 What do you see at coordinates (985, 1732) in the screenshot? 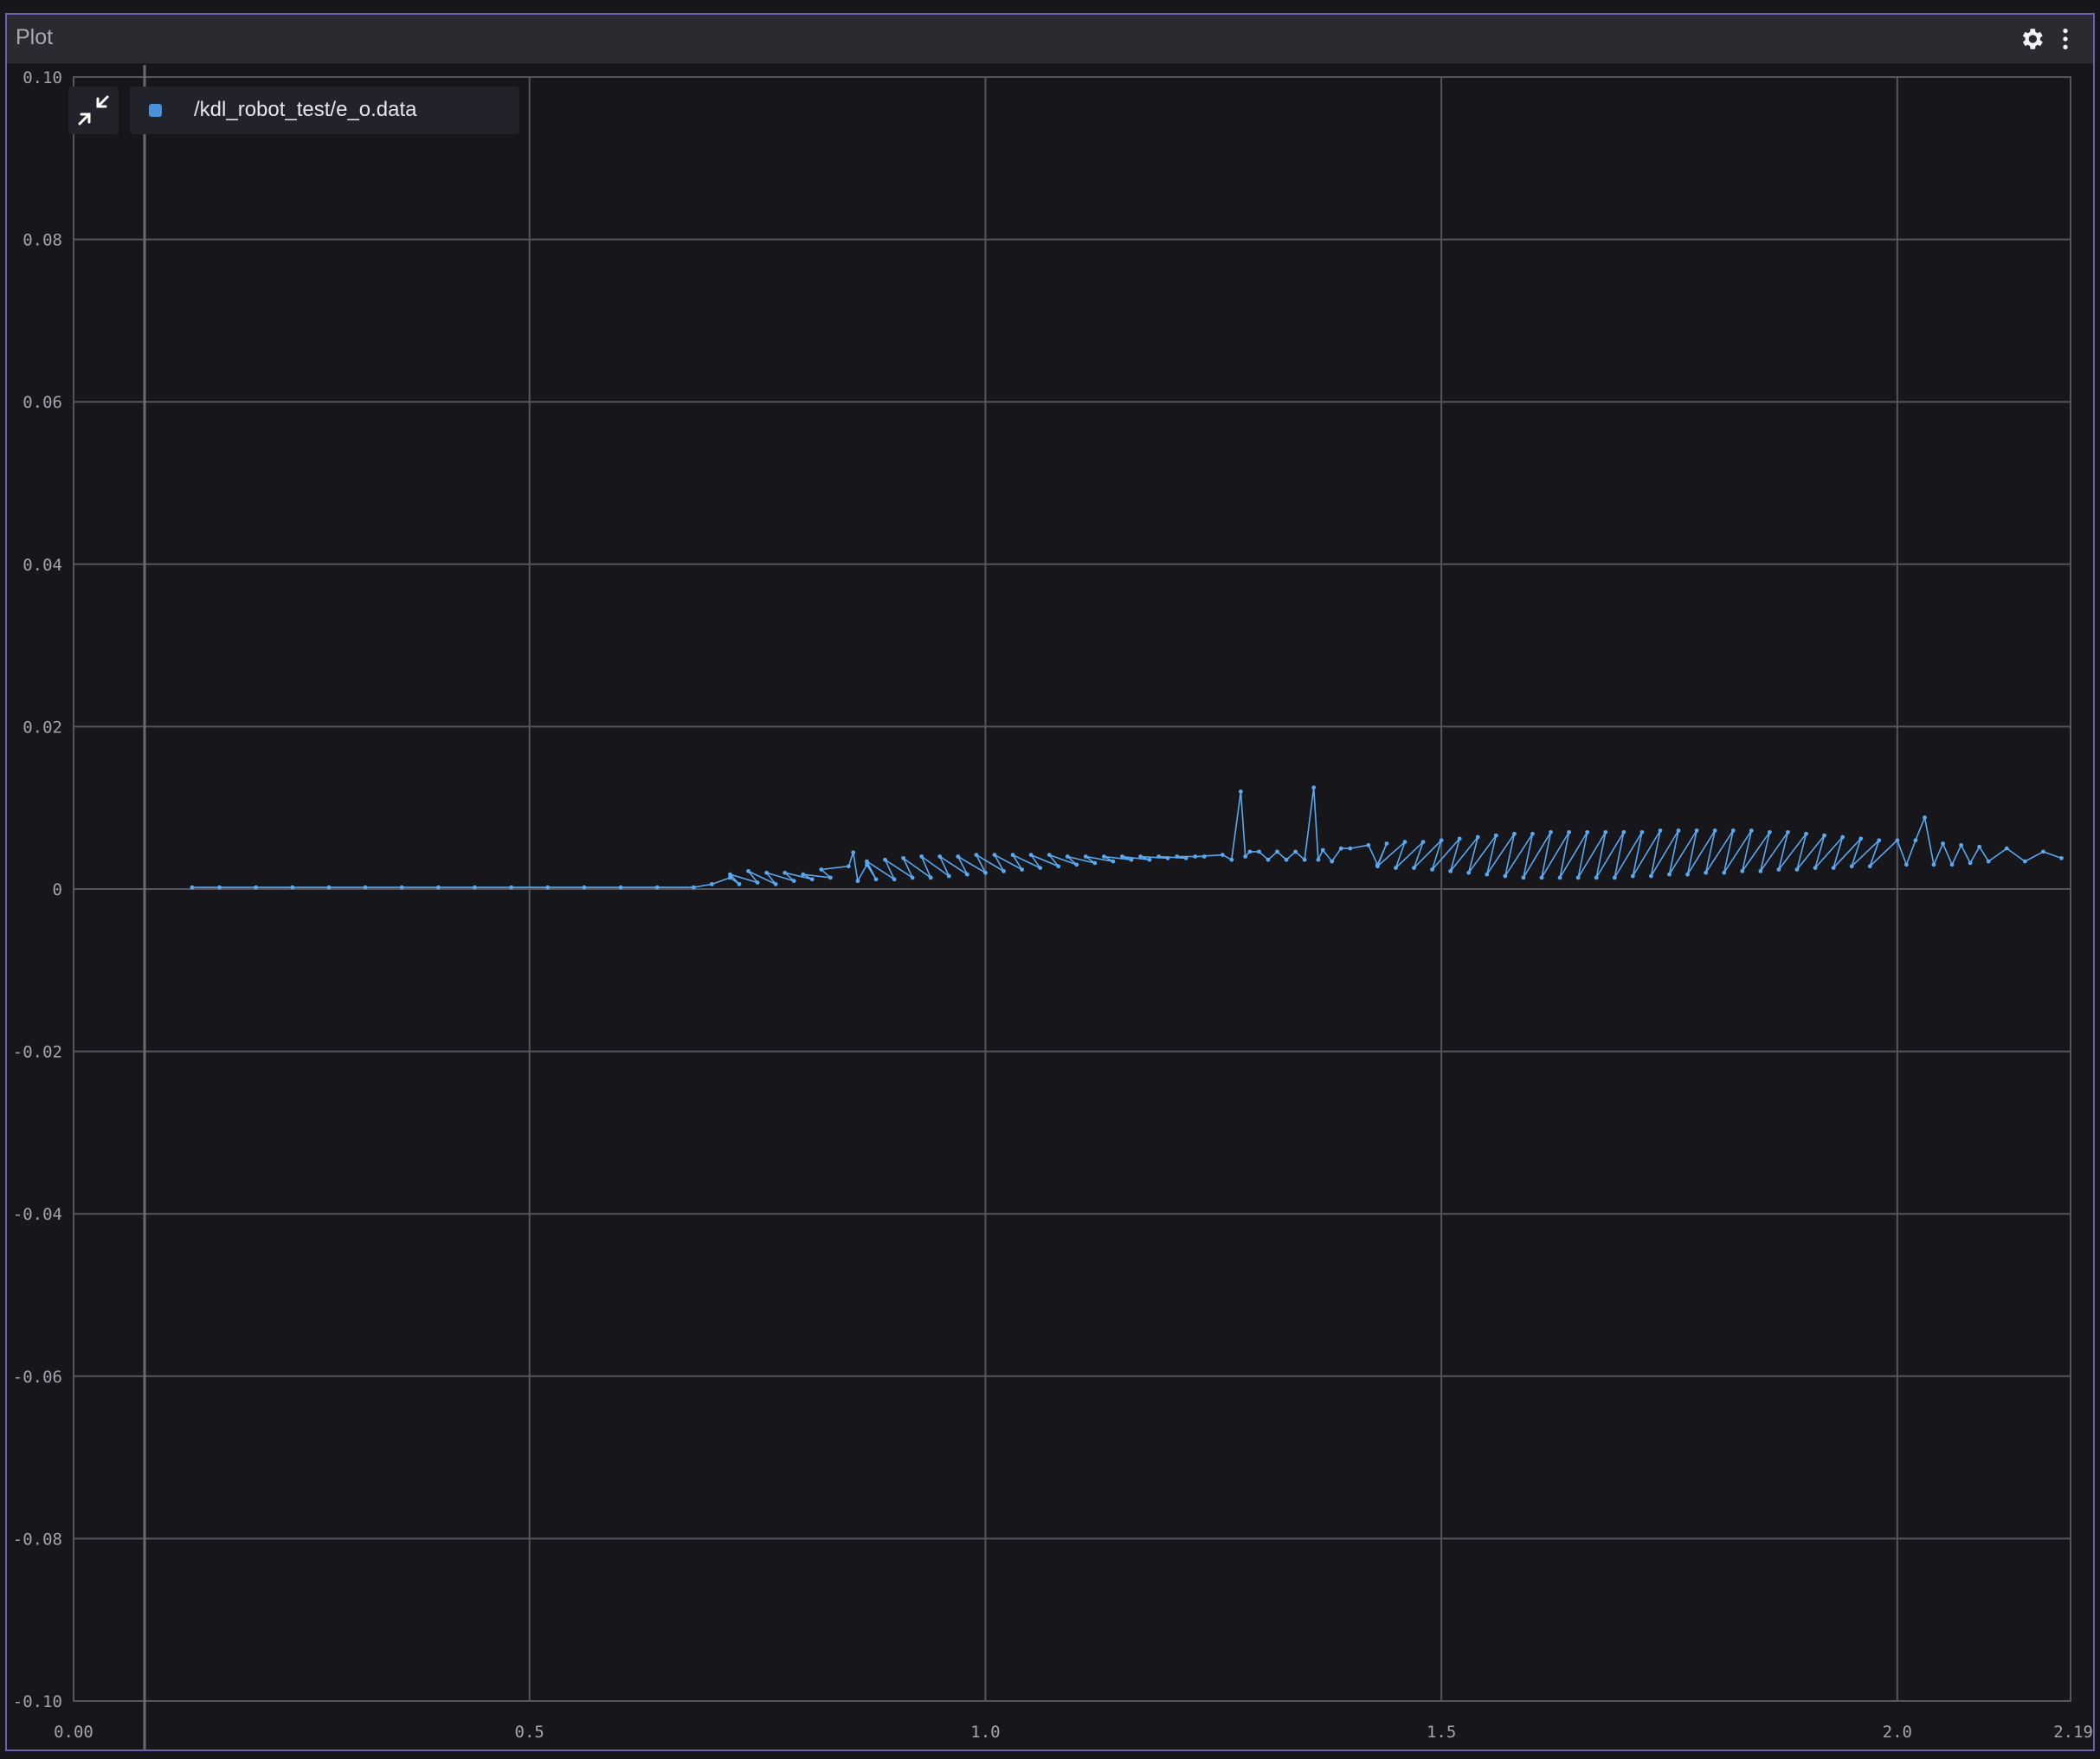
I see `x-tick-label: 1.0` at bounding box center [985, 1732].